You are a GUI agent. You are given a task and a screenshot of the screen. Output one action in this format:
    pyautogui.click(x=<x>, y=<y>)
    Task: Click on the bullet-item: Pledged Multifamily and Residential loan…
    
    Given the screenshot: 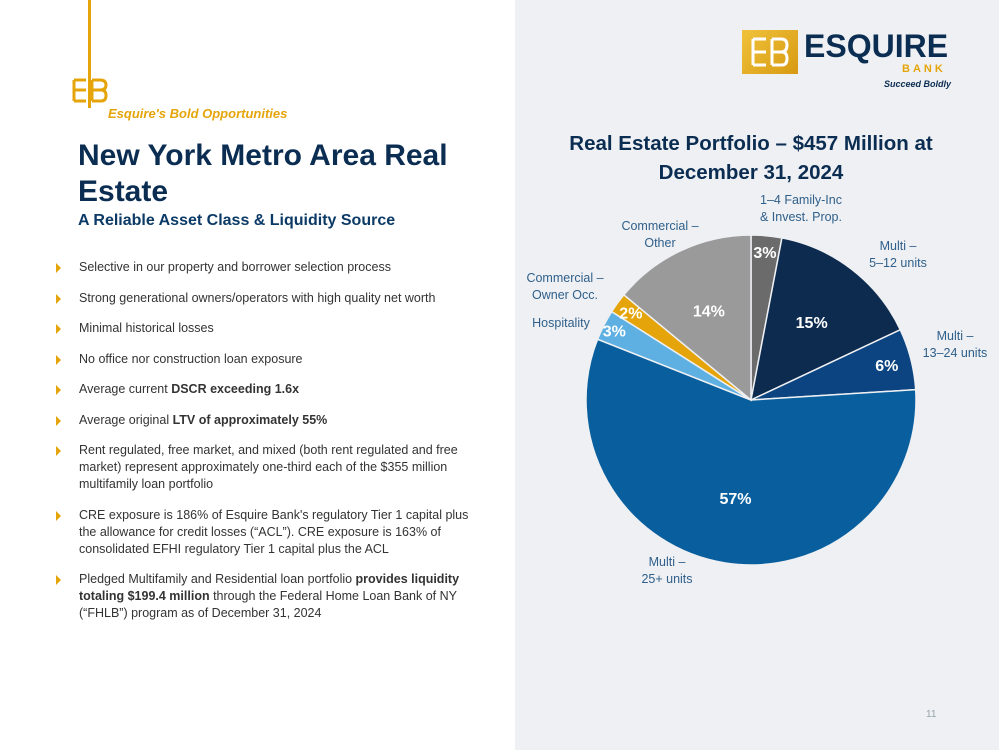 What is the action you would take?
    pyautogui.click(x=268, y=596)
    